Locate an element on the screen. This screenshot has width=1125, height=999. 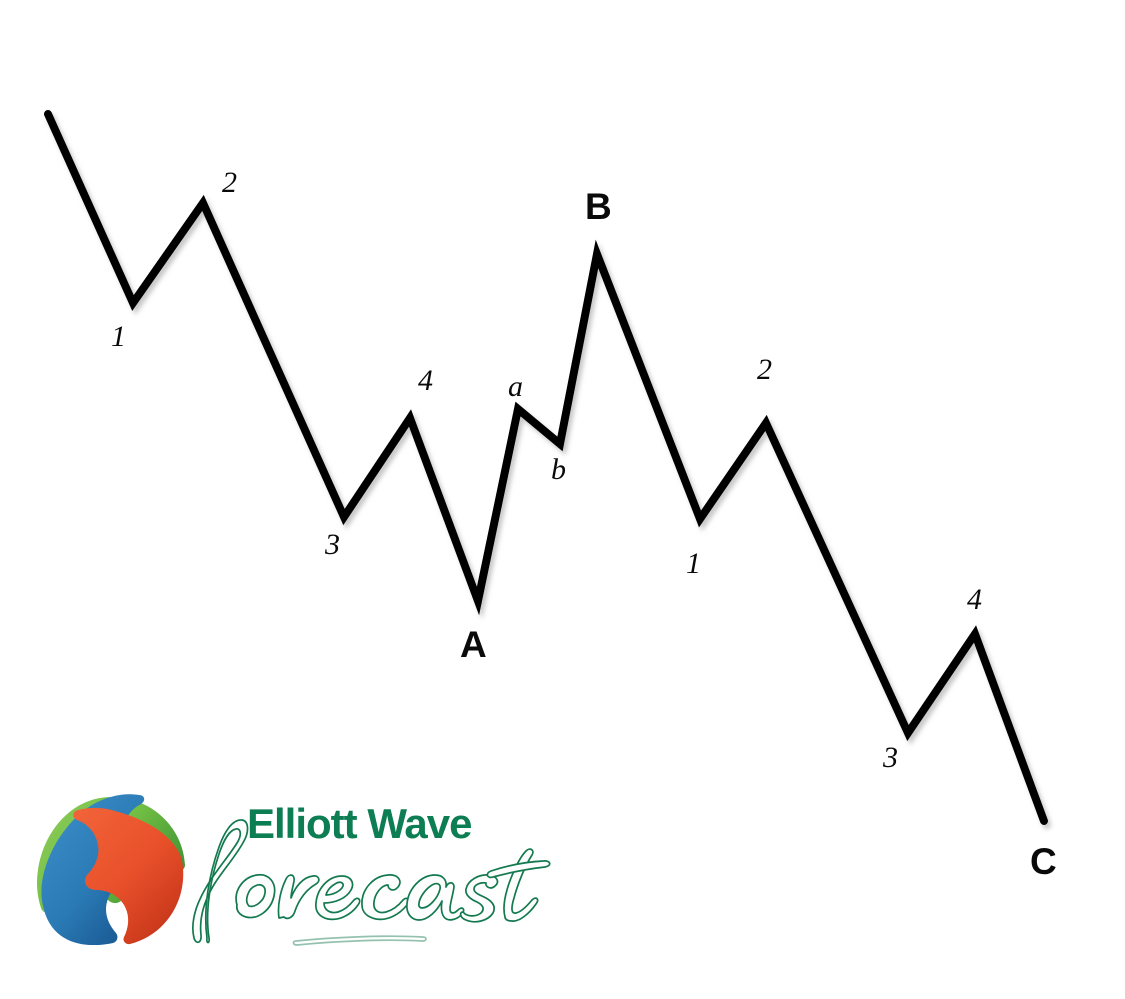
brand-name-primary: Elliott Wave is located at coordinates (359, 823).